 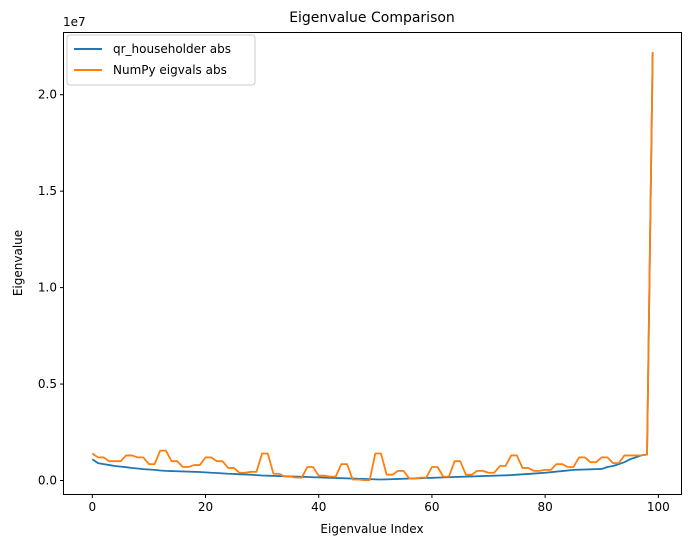 I want to click on legend-label-qr-householder: qr_householder abs, so click(x=172, y=49).